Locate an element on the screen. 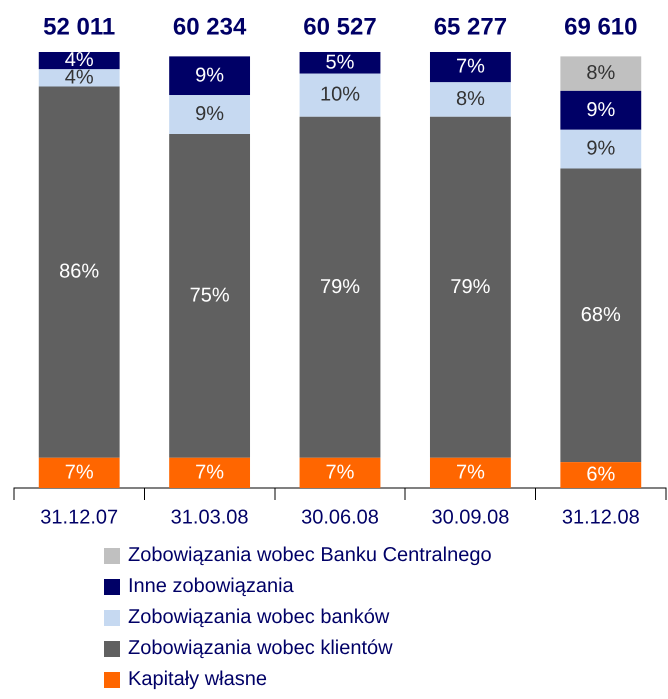 This screenshot has width=668, height=699. legend-label: Inne zobowiązania is located at coordinates (211, 586).